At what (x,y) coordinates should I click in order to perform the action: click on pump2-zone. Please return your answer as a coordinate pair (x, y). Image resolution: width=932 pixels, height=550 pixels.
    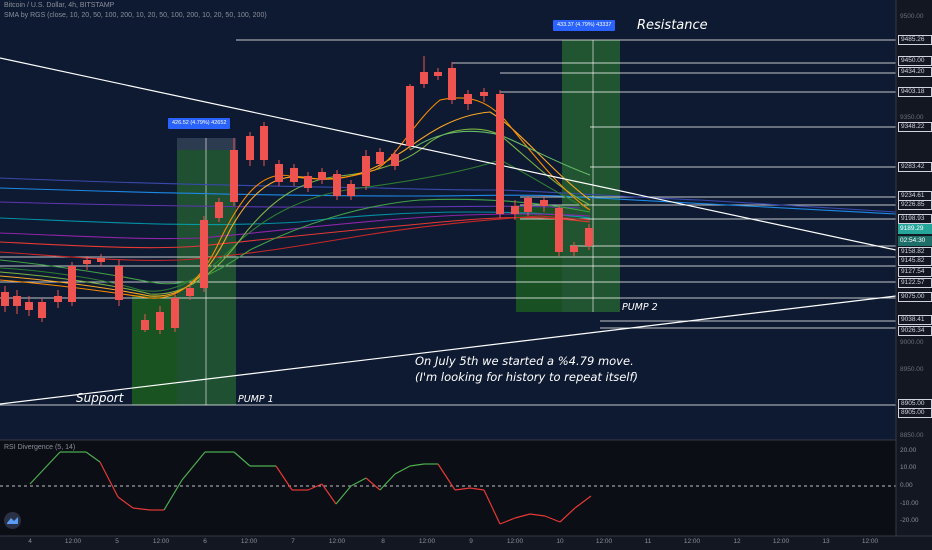
    Looking at the image, I should click on (591, 176).